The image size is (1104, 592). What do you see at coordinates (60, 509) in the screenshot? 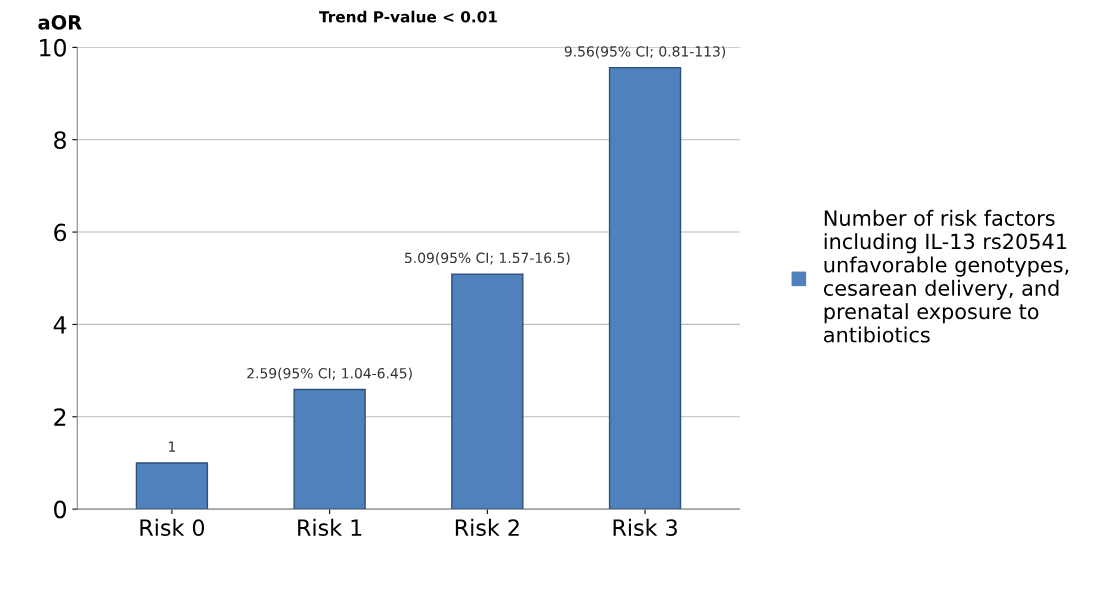
I see `y-tick-label: 0` at bounding box center [60, 509].